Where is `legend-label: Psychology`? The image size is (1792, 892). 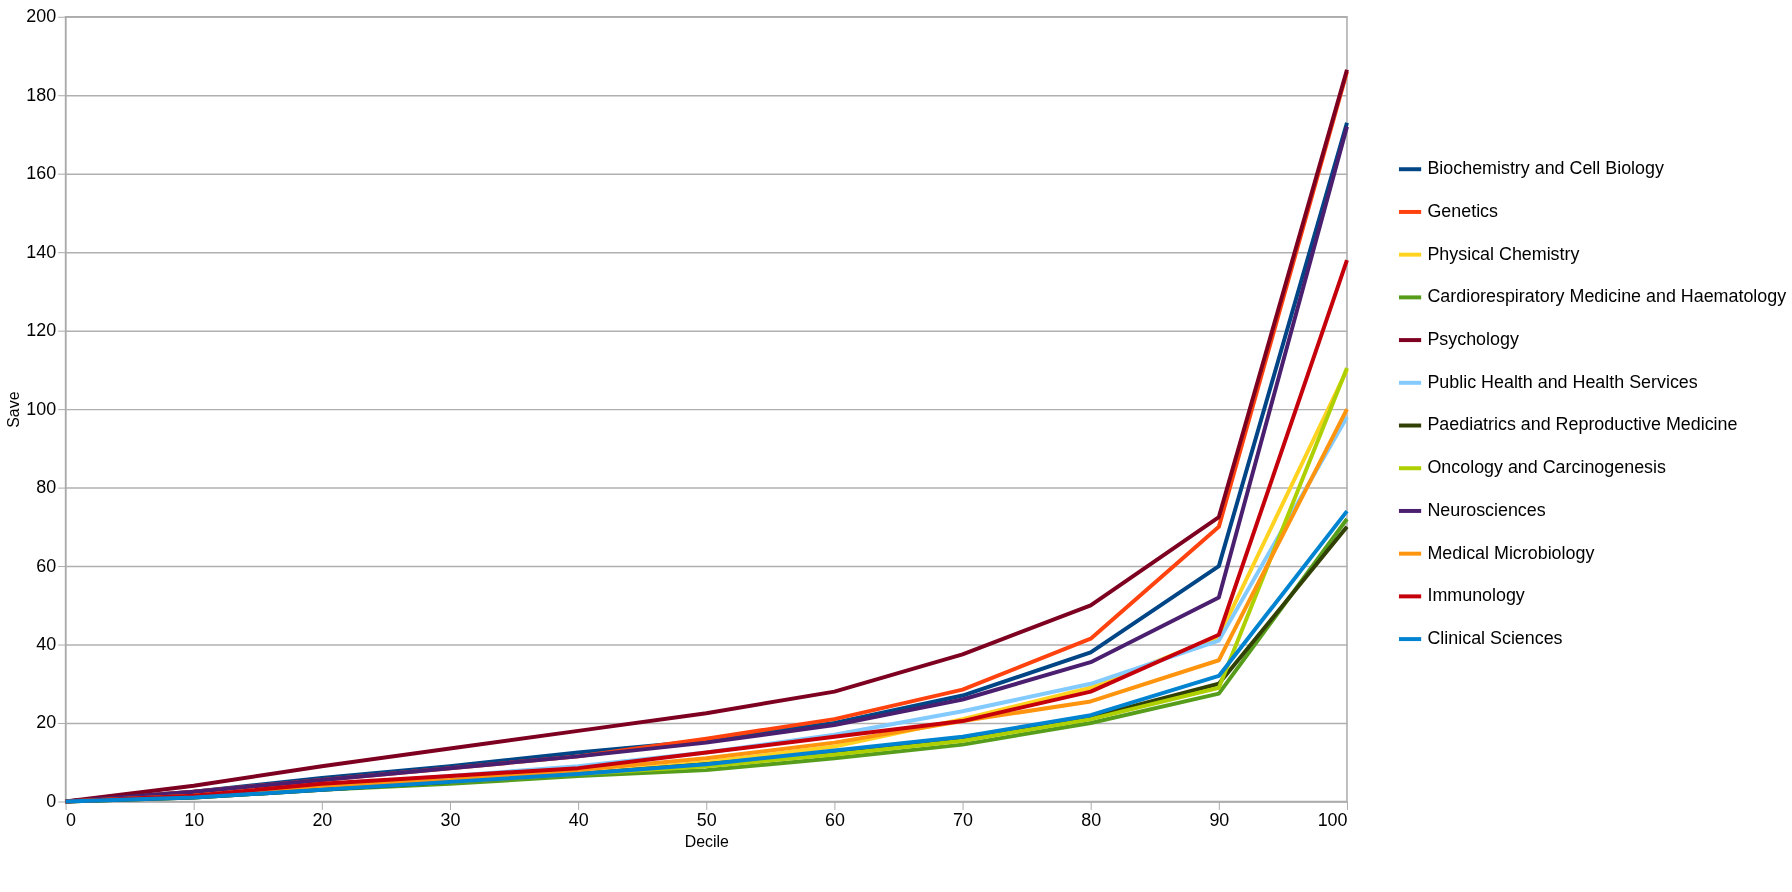
legend-label: Psychology is located at coordinates (1473, 339).